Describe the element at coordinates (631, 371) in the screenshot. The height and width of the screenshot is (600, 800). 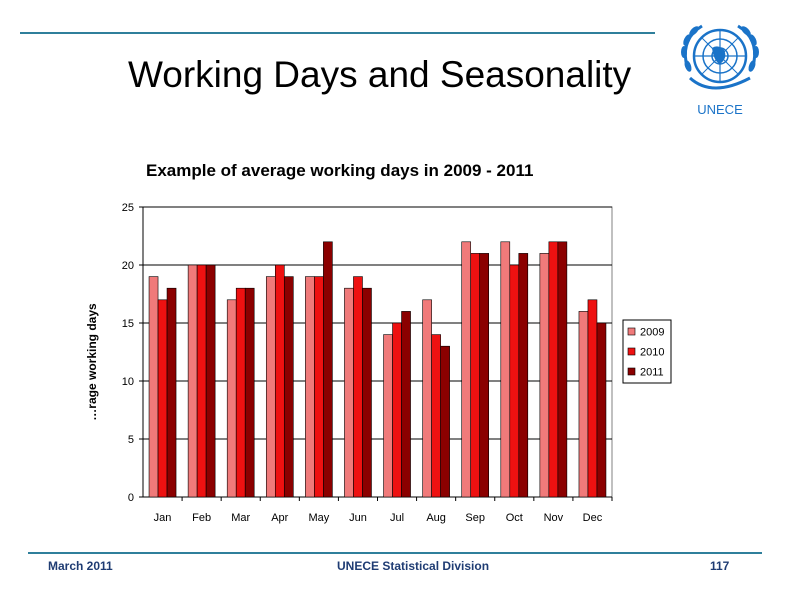
I see `legend-swatch-2011` at that location.